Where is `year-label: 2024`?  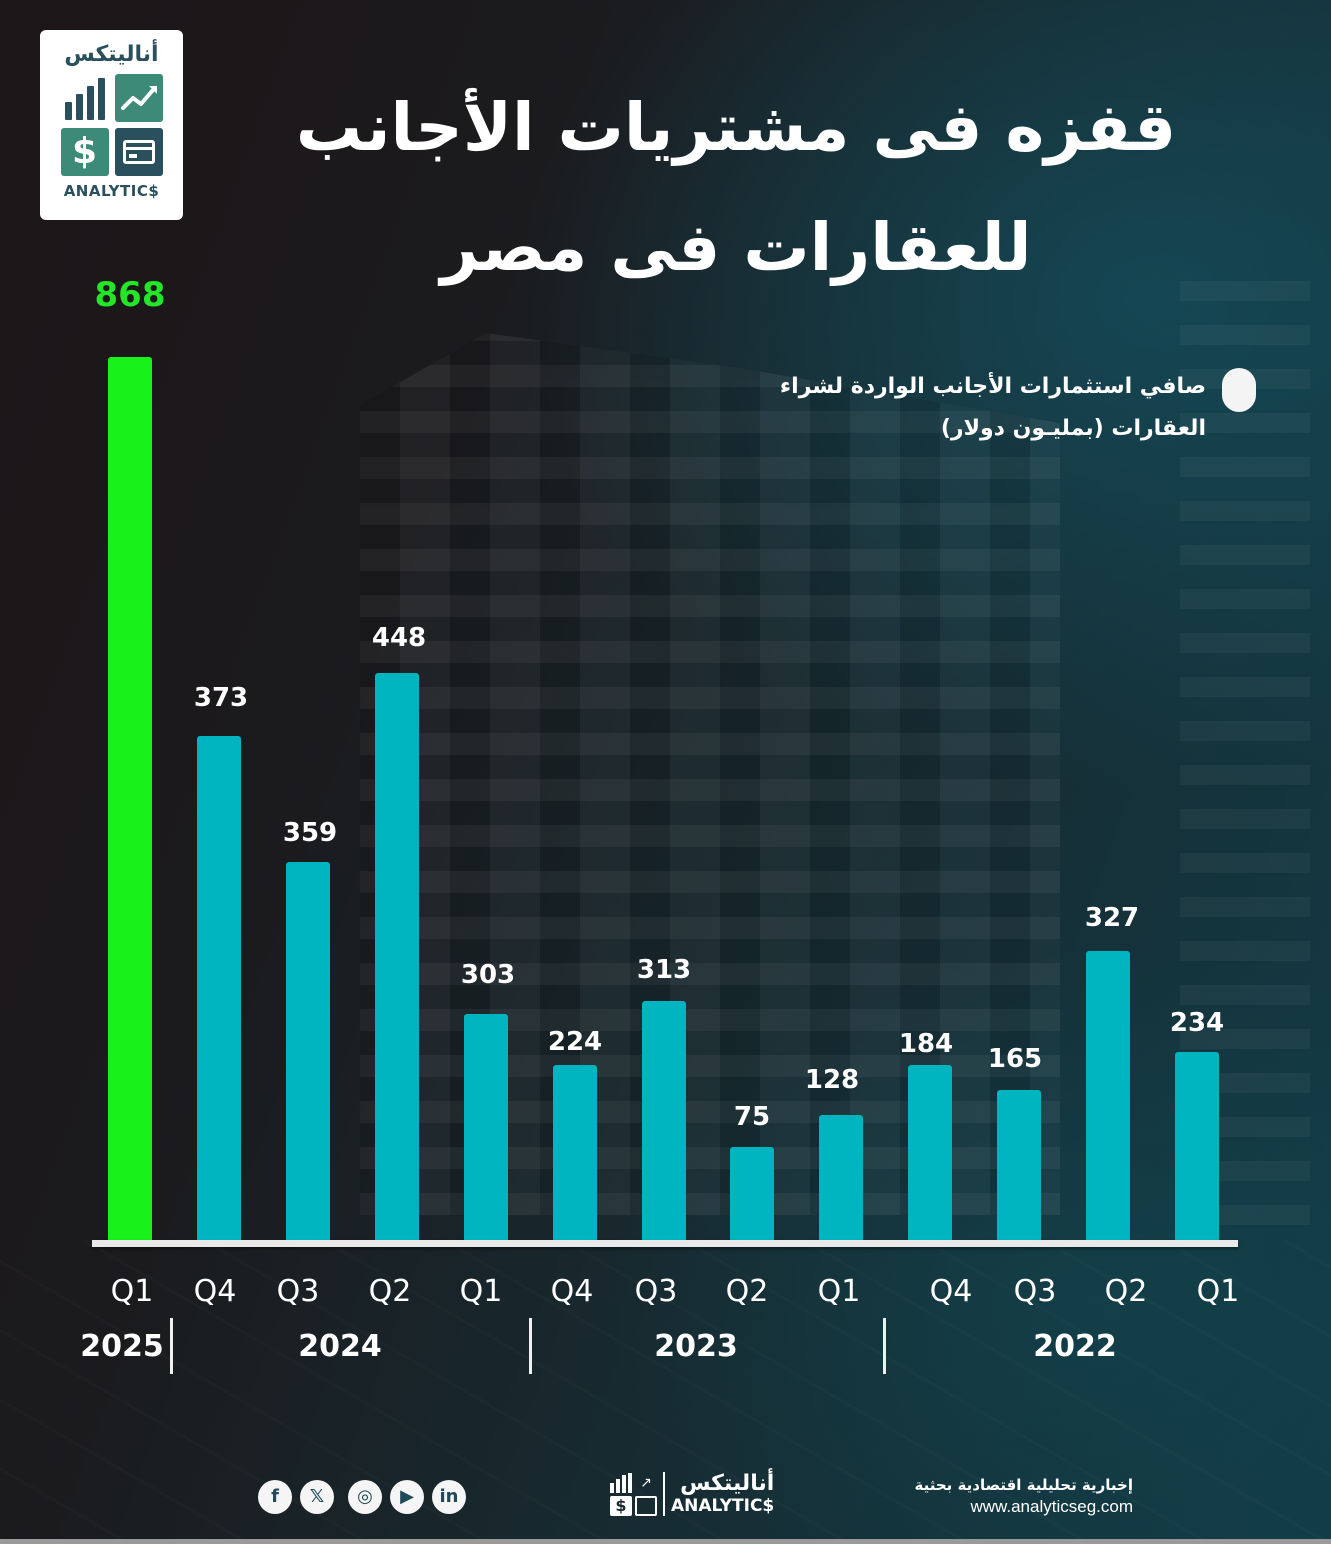 year-label: 2024 is located at coordinates (340, 1346).